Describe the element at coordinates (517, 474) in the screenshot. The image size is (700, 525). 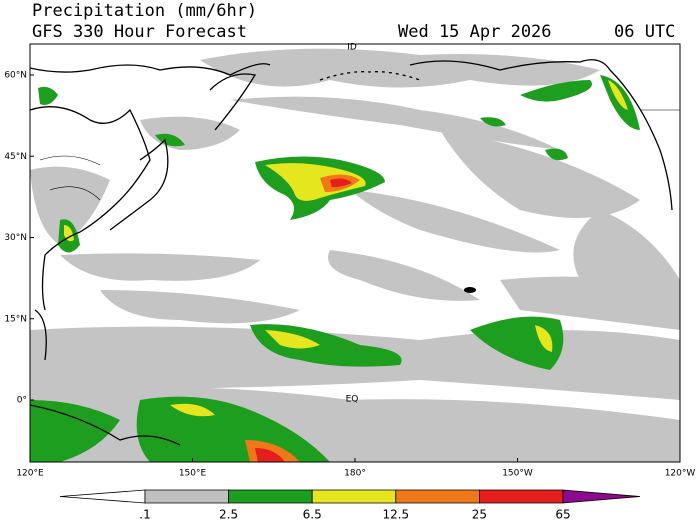
I see `lon-label: 150°W` at that location.